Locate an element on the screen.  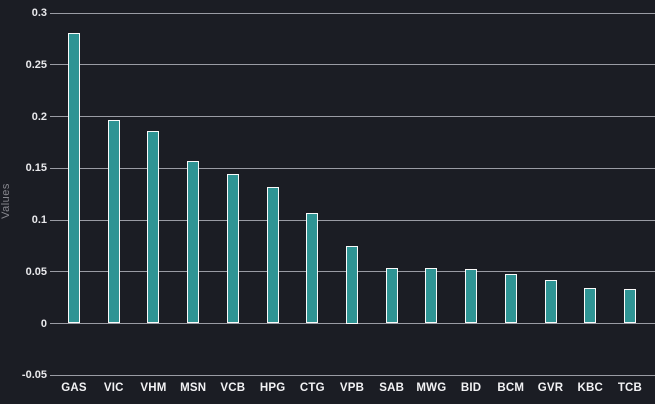
x-tick-label-vcb: VCB is located at coordinates (233, 388).